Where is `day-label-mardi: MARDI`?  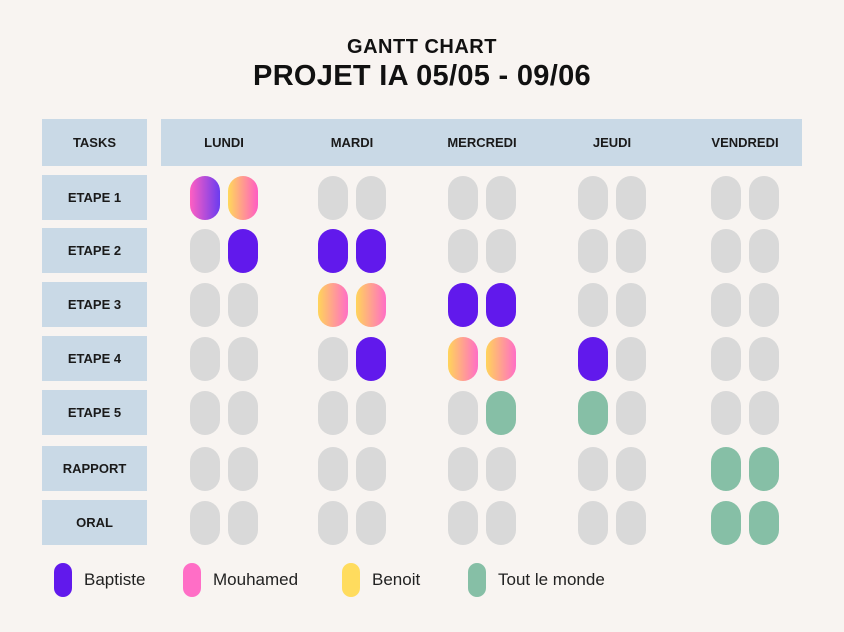
day-label-mardi: MARDI is located at coordinates (352, 142).